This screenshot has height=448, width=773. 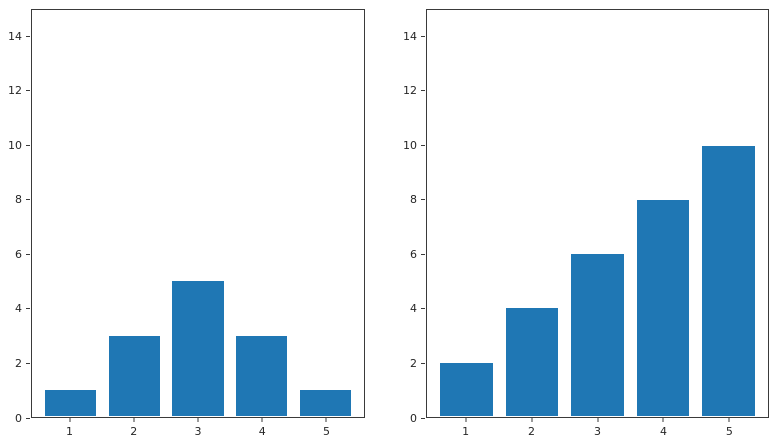 I want to click on right-x-axis: 1 2 3 4 5, so click(x=597, y=430).